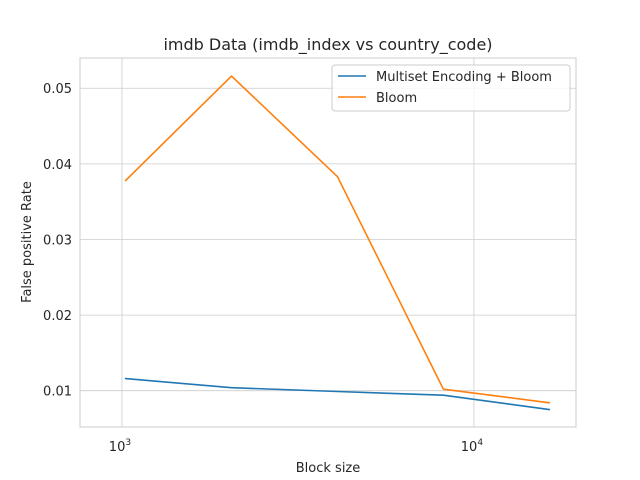 This screenshot has width=640, height=480. I want to click on x-tick-label: 10⁴, so click(472, 446).